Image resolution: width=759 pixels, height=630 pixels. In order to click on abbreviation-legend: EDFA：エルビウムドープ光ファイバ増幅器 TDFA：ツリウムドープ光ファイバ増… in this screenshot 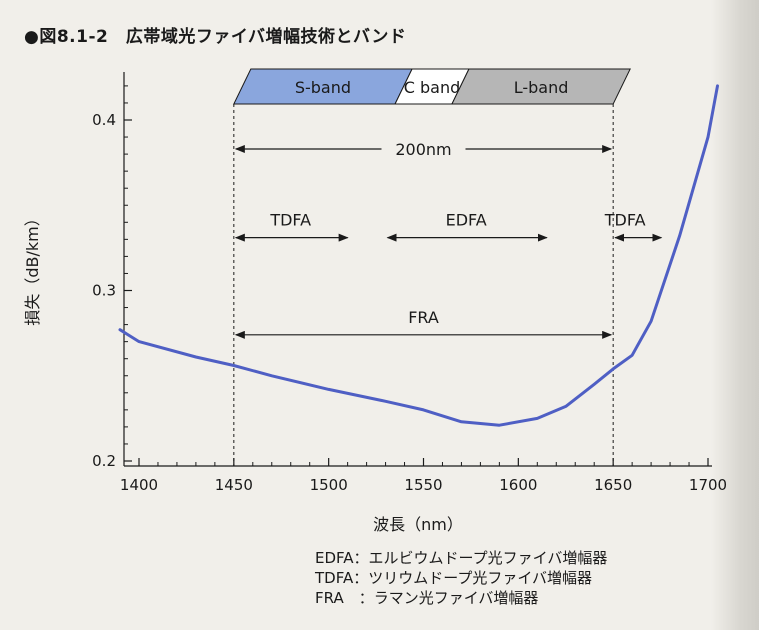, I will do `click(461, 578)`.